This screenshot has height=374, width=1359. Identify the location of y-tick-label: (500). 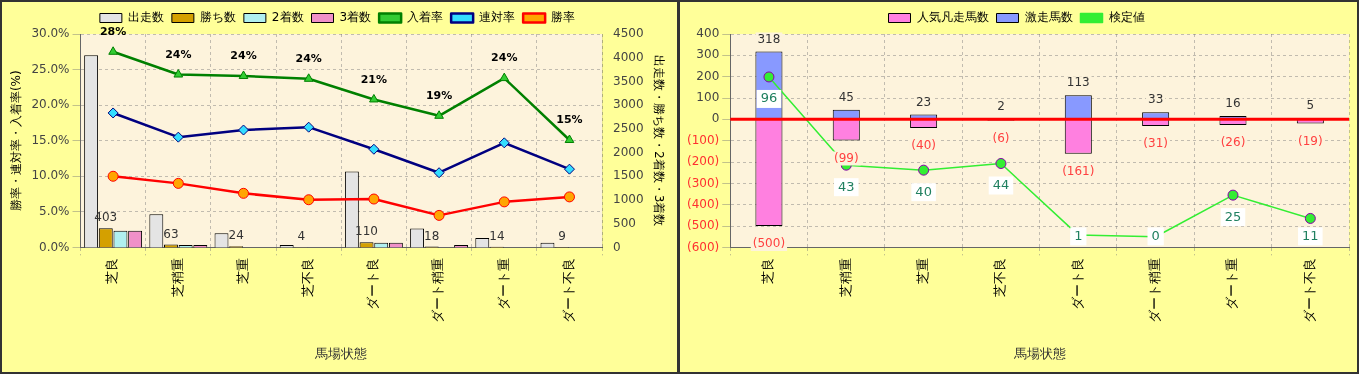
(703, 225).